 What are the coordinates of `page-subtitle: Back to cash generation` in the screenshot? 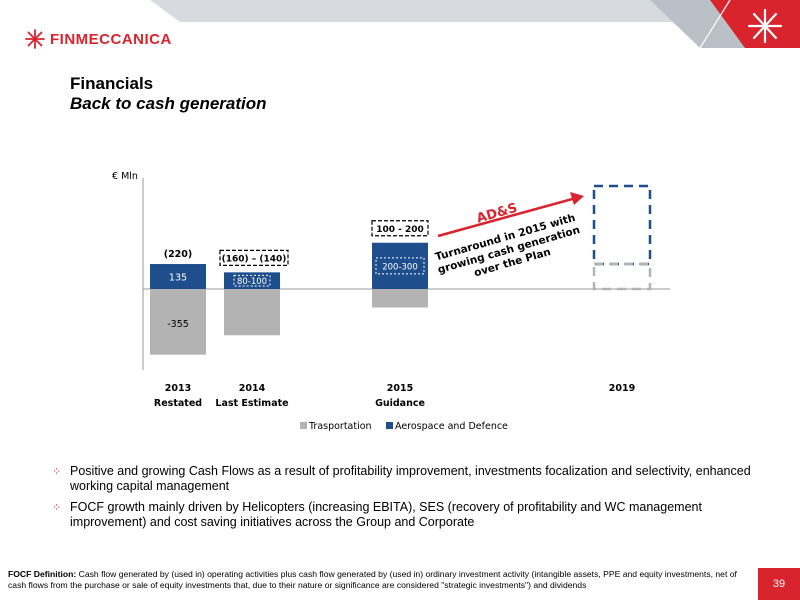 It's located at (168, 103).